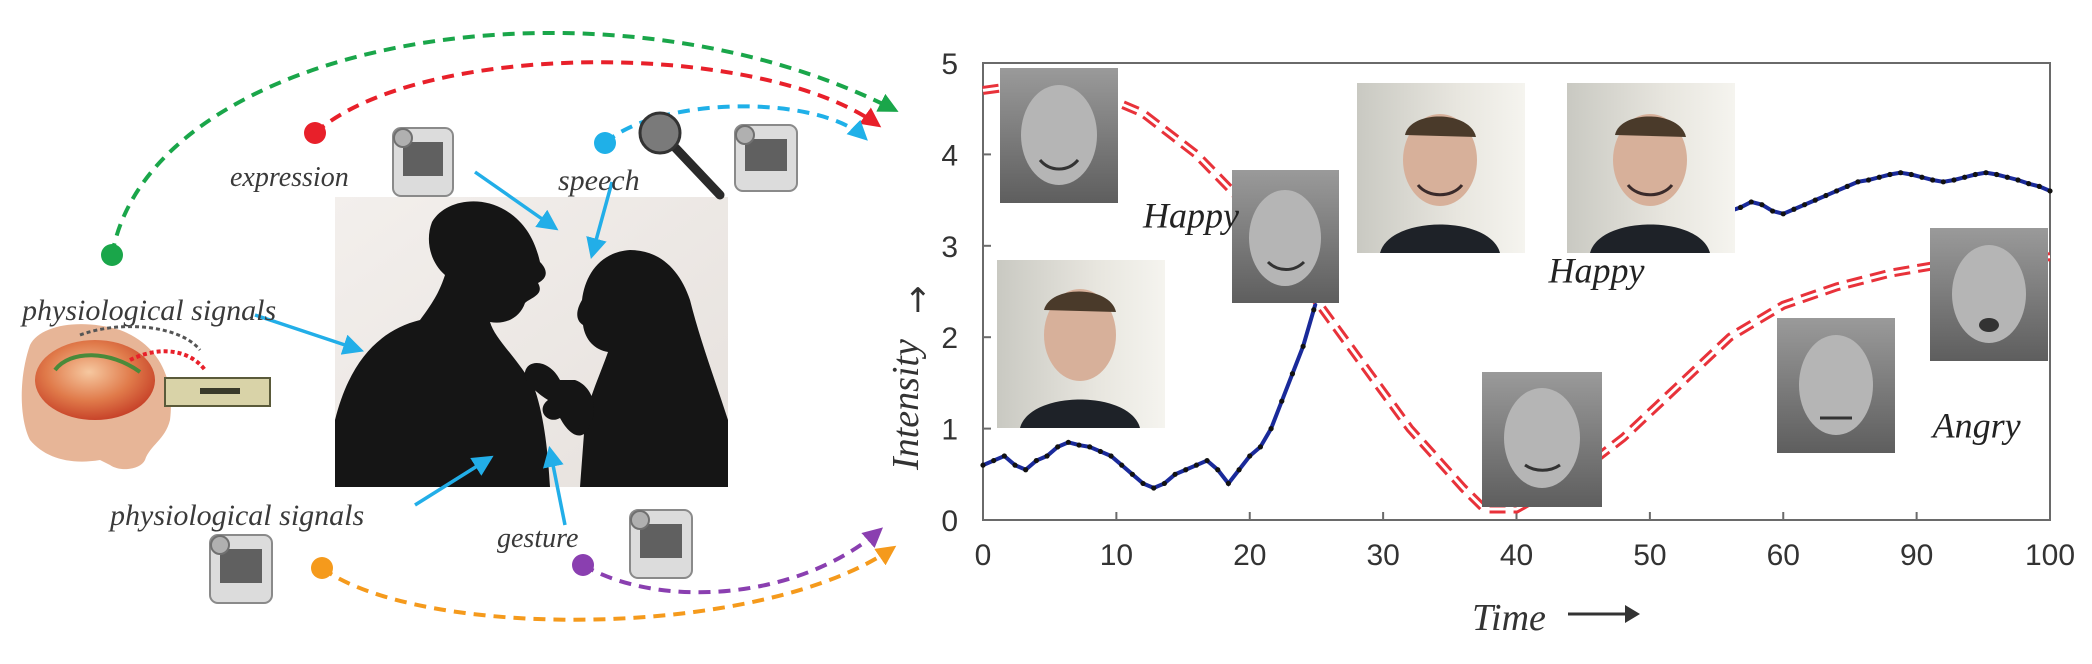 This screenshot has height=664, width=2092. I want to click on orange-arc, so click(608, 583).